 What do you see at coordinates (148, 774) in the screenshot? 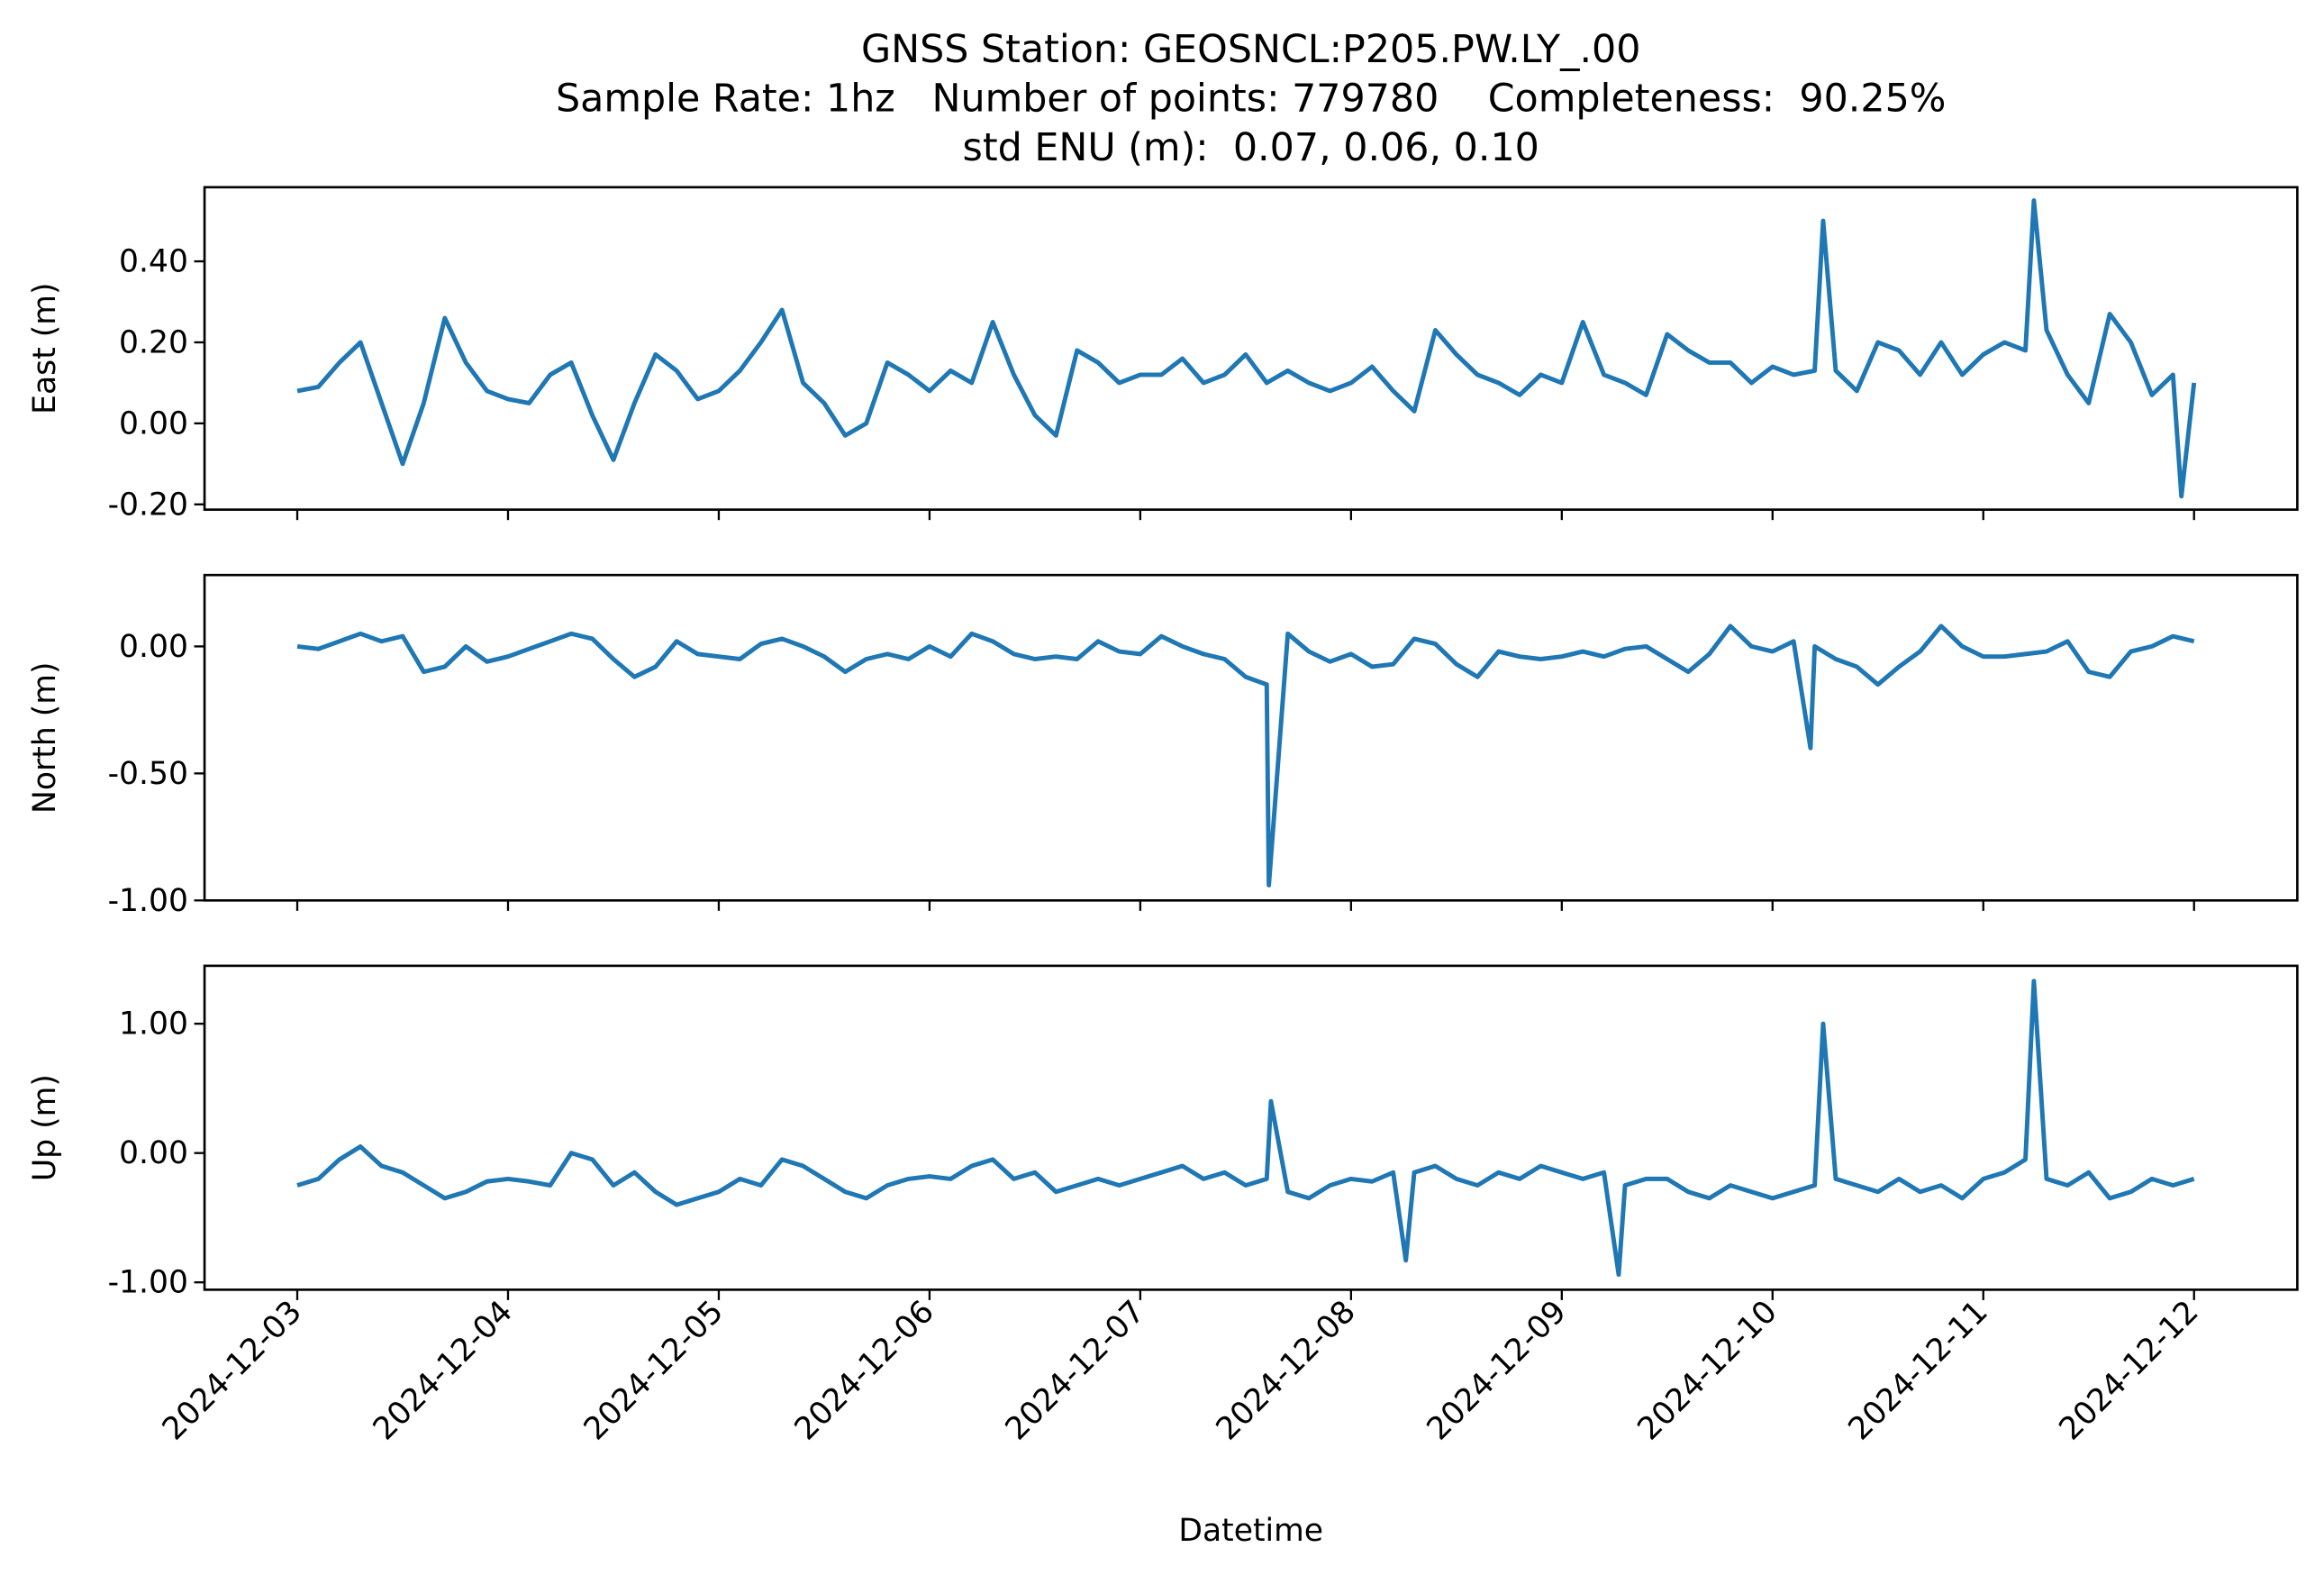
I see `y-tick-label: -0.50` at bounding box center [148, 774].